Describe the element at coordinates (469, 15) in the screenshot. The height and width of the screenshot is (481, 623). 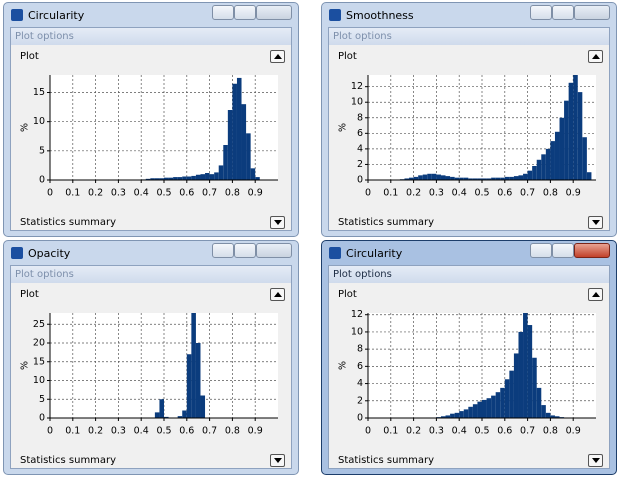
I see `title-bar: Smoothness` at that location.